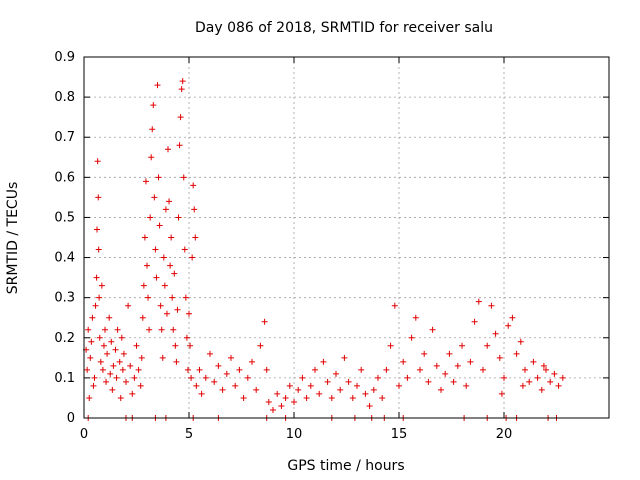  I want to click on y-tick-label: 0, so click(71, 418).